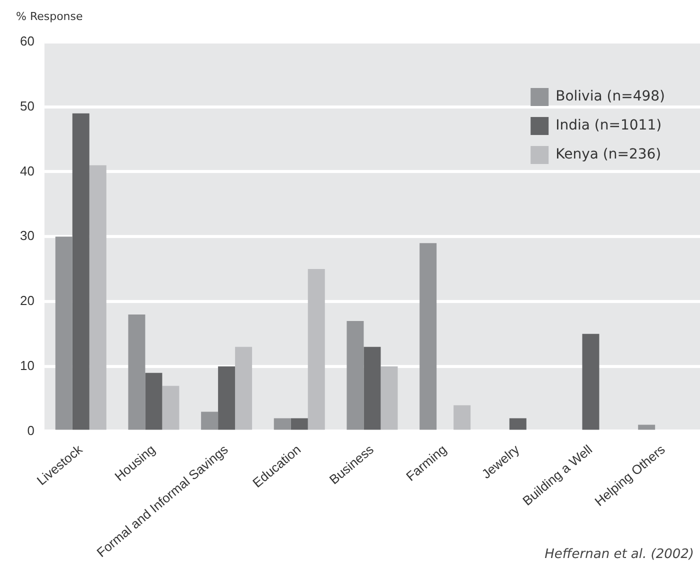  I want to click on y-axis-title: % Response, so click(49, 16).